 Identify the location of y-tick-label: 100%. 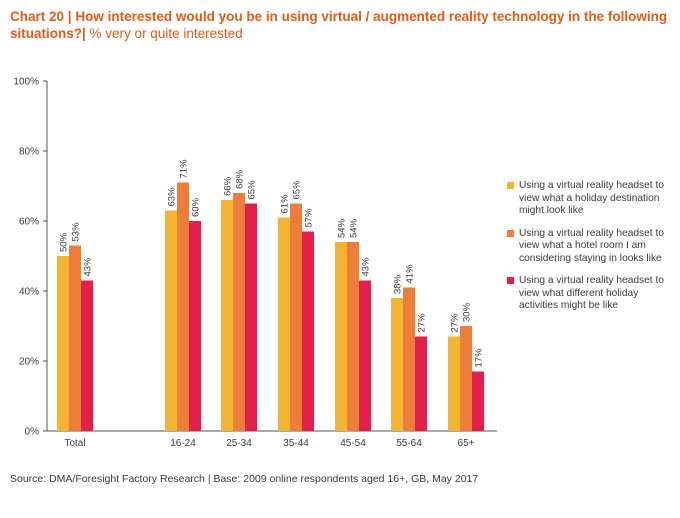
(26, 82).